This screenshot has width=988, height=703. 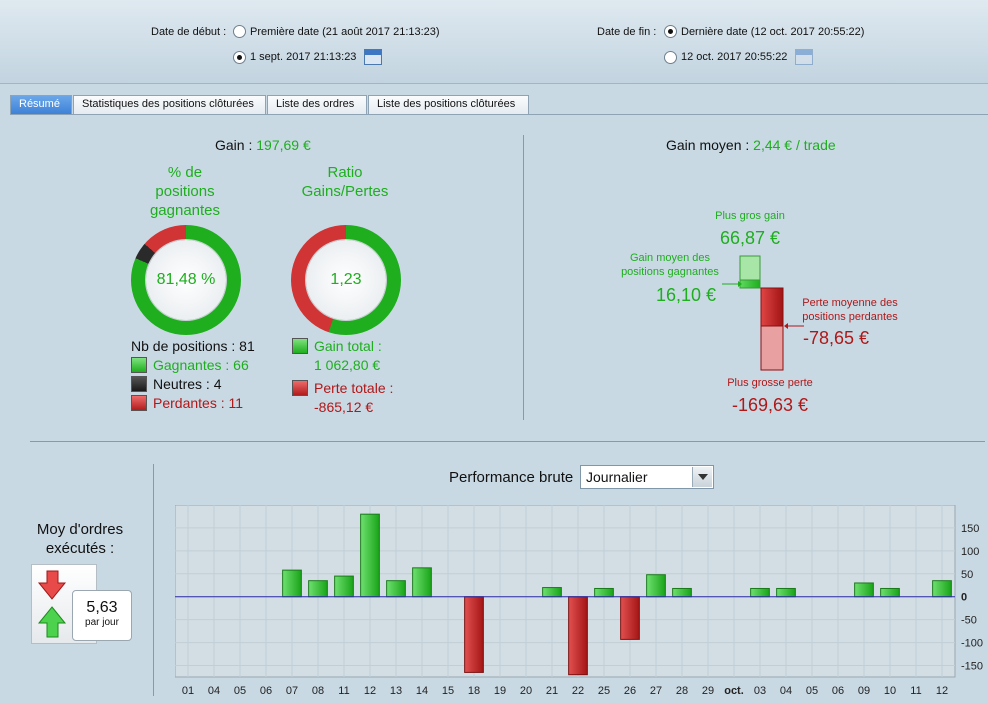 What do you see at coordinates (345, 182) in the screenshot?
I see `ratio-title: Ratio Gains/Pertes` at bounding box center [345, 182].